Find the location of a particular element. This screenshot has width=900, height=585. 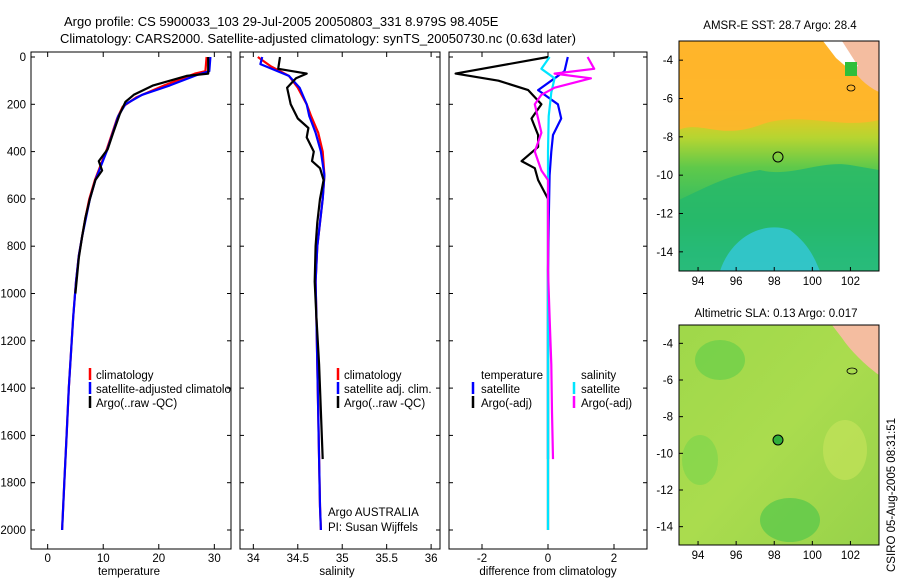

x-tick-label: 2 is located at coordinates (614, 559).